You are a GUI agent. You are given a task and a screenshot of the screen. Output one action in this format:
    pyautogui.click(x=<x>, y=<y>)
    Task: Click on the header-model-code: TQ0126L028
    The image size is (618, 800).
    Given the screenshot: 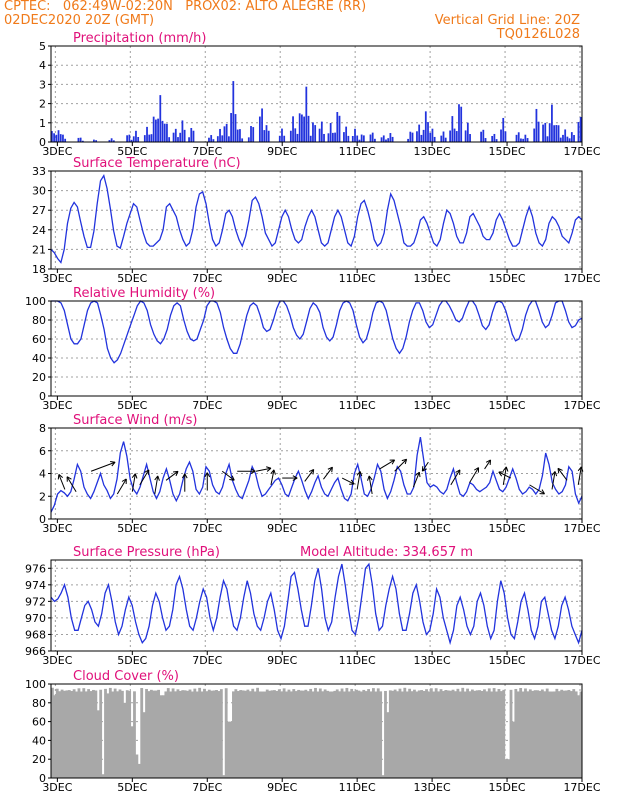 What is the action you would take?
    pyautogui.click(x=538, y=34)
    